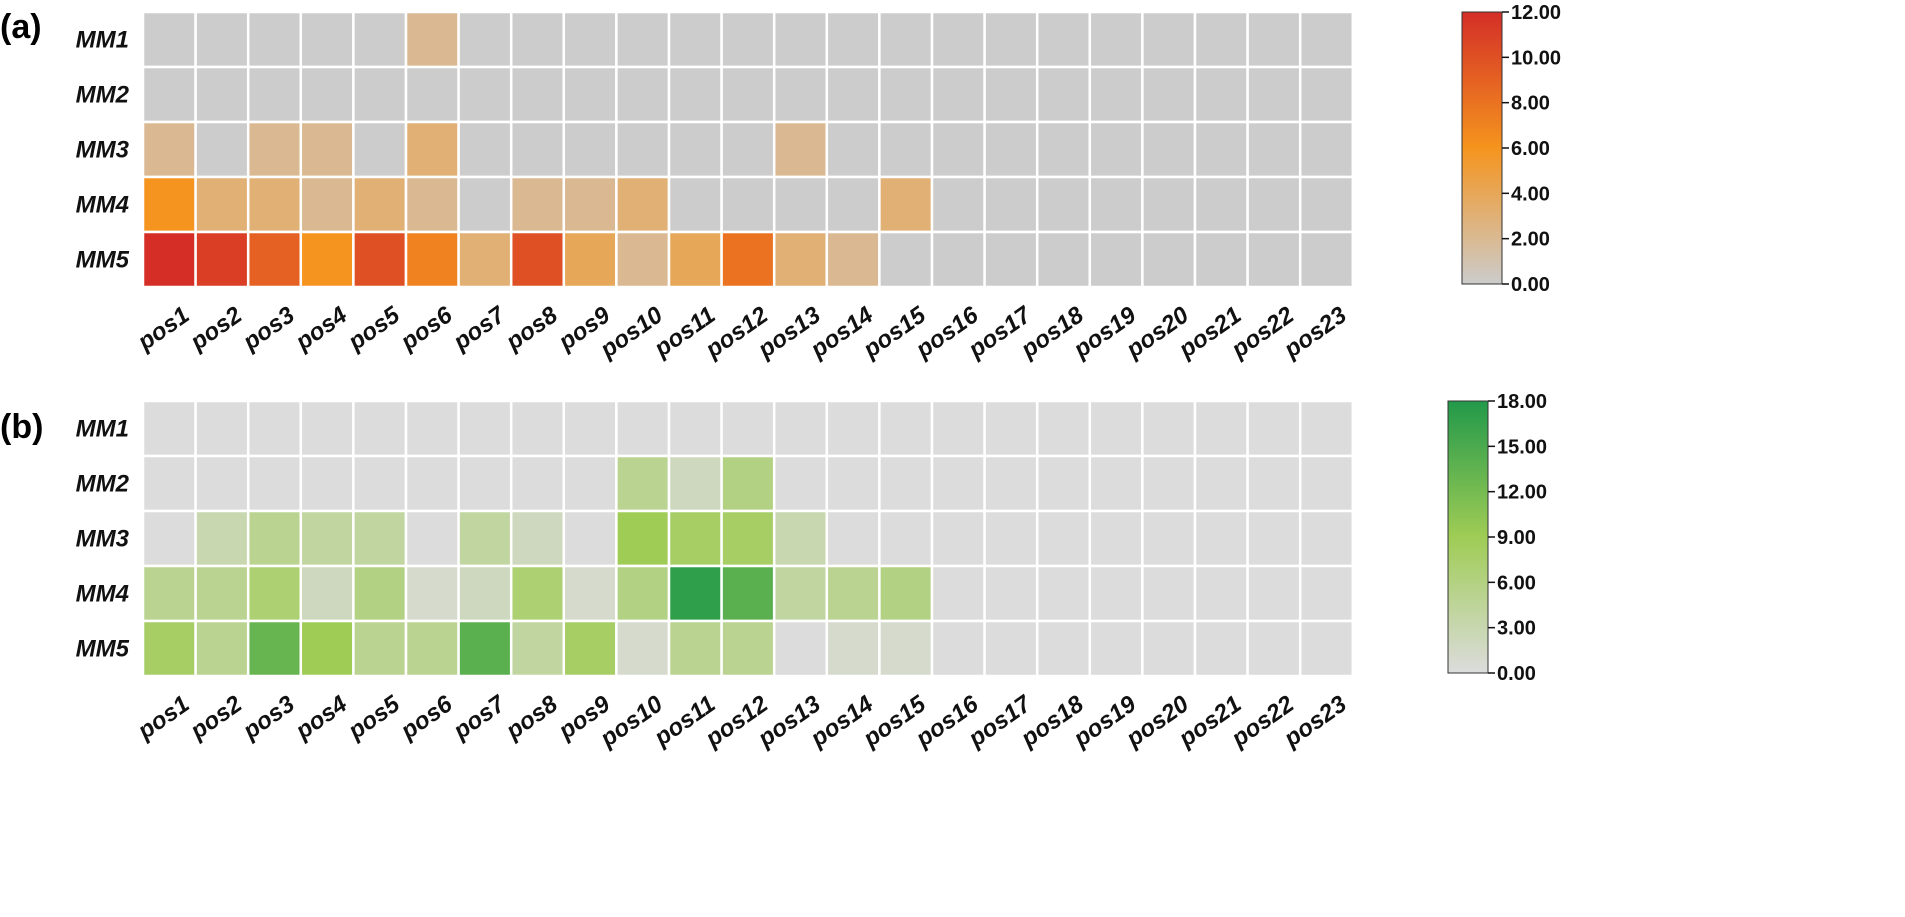  I want to click on heatmap-cell-mm3-pos15, so click(906, 538).